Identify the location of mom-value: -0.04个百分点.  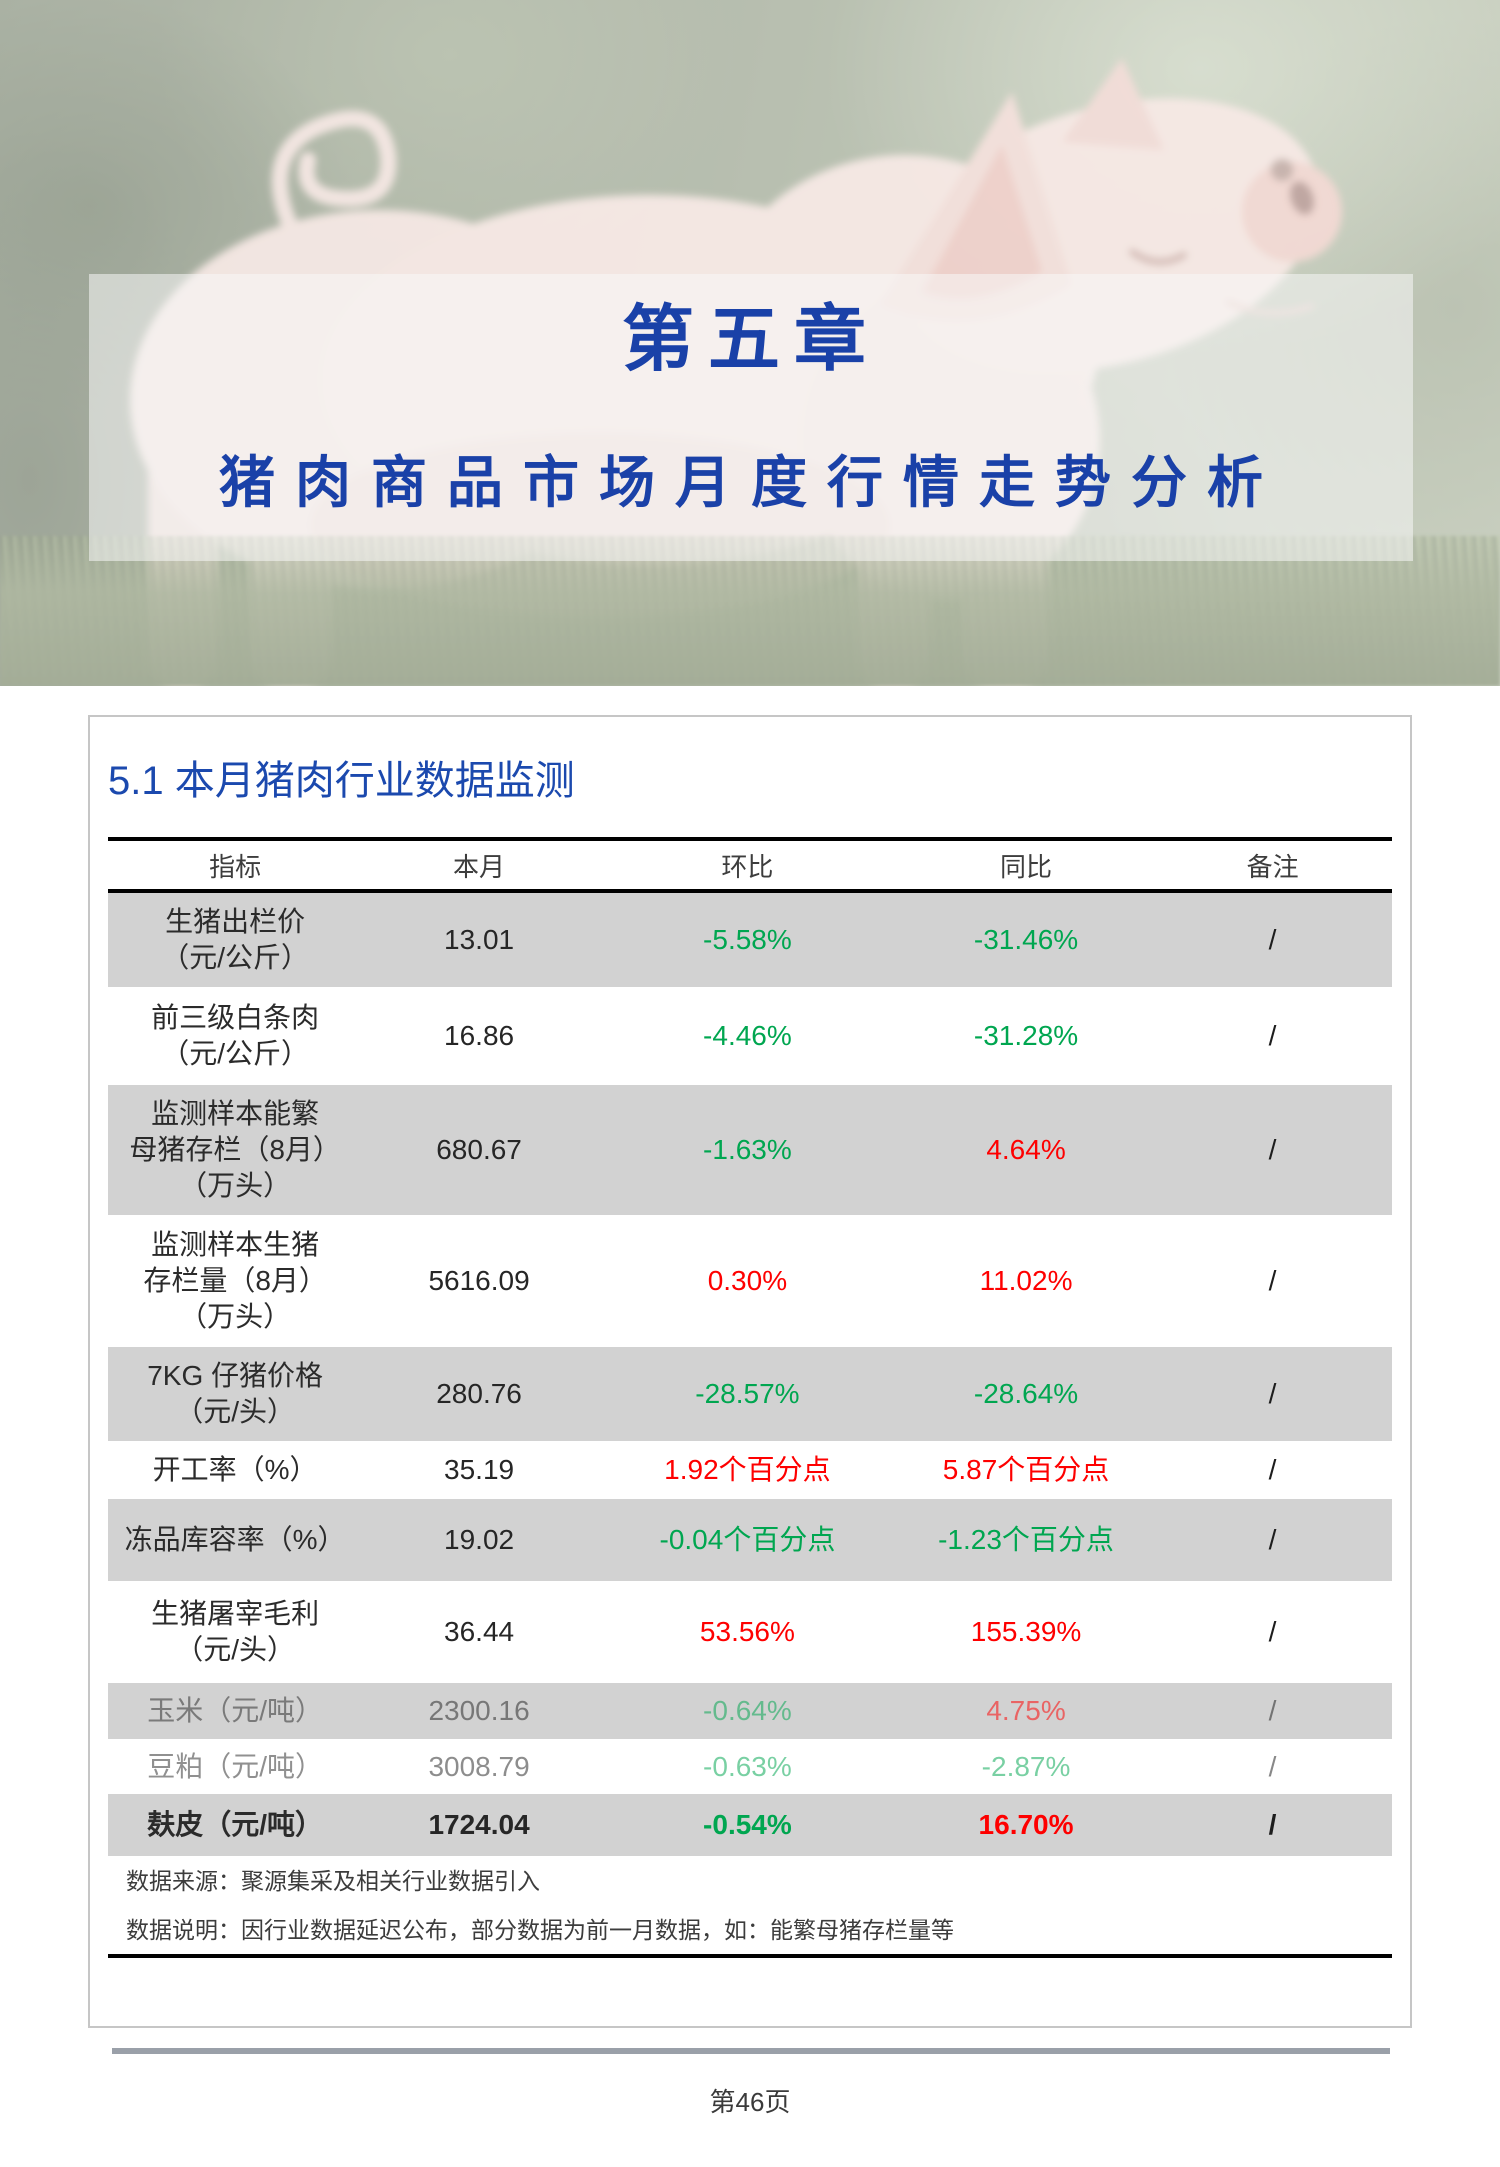
(747, 1539).